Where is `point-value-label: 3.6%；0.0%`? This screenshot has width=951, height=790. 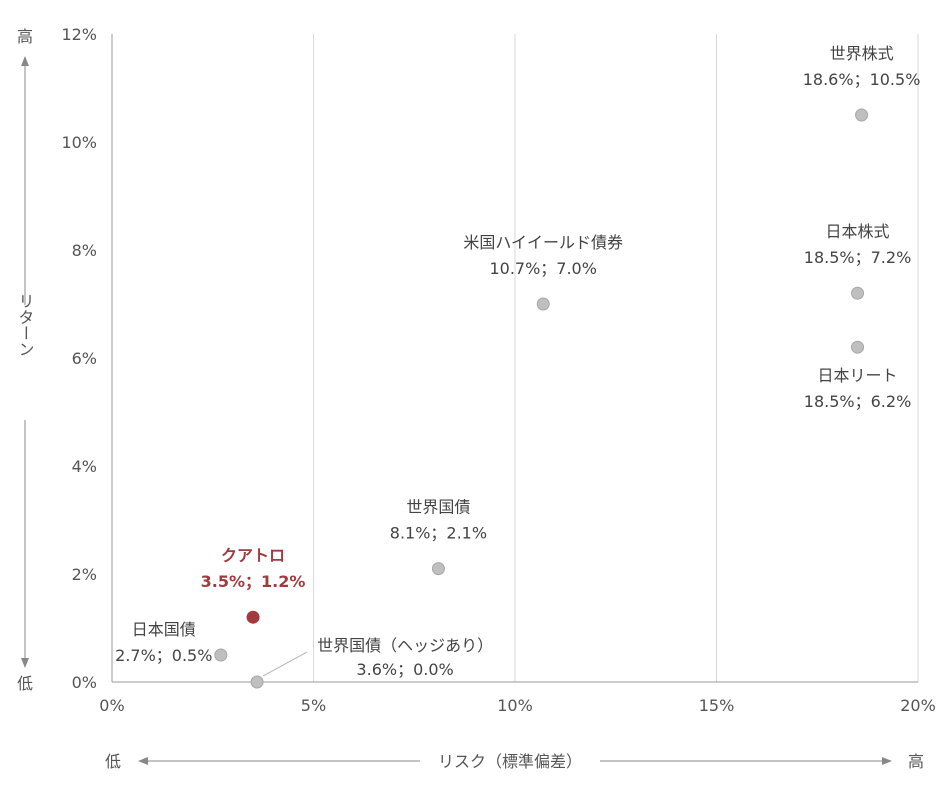 point-value-label: 3.6%；0.0% is located at coordinates (404, 669).